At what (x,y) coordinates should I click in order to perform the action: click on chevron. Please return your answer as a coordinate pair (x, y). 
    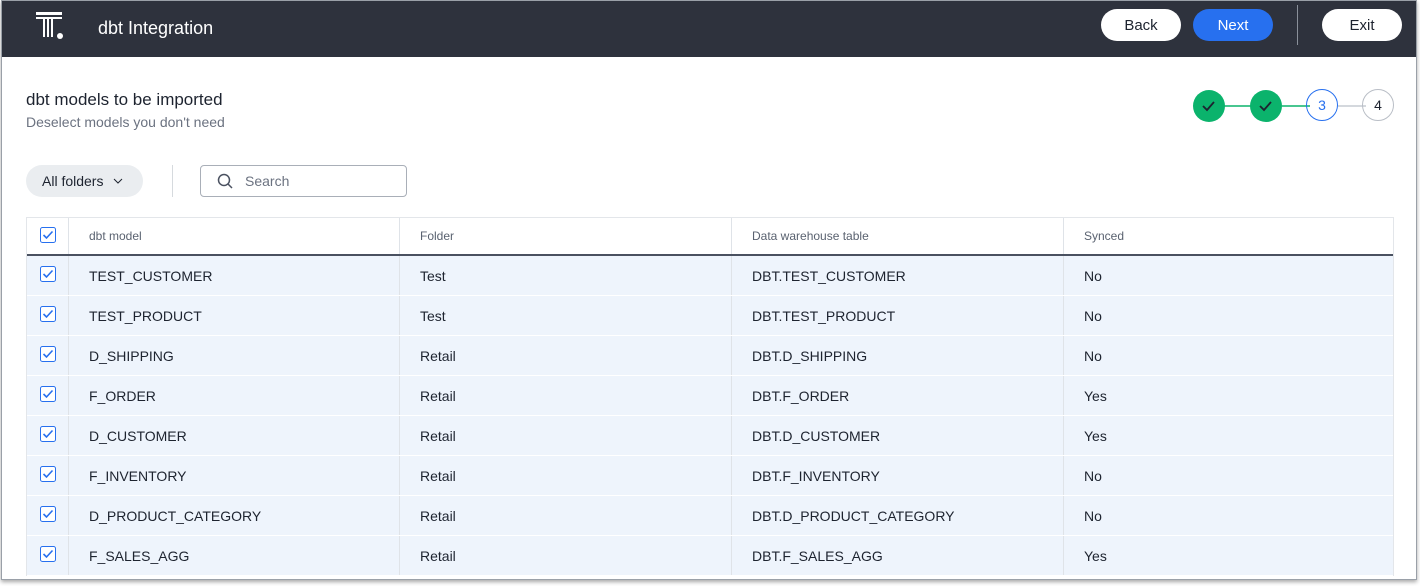
    Looking at the image, I should click on (118, 181).